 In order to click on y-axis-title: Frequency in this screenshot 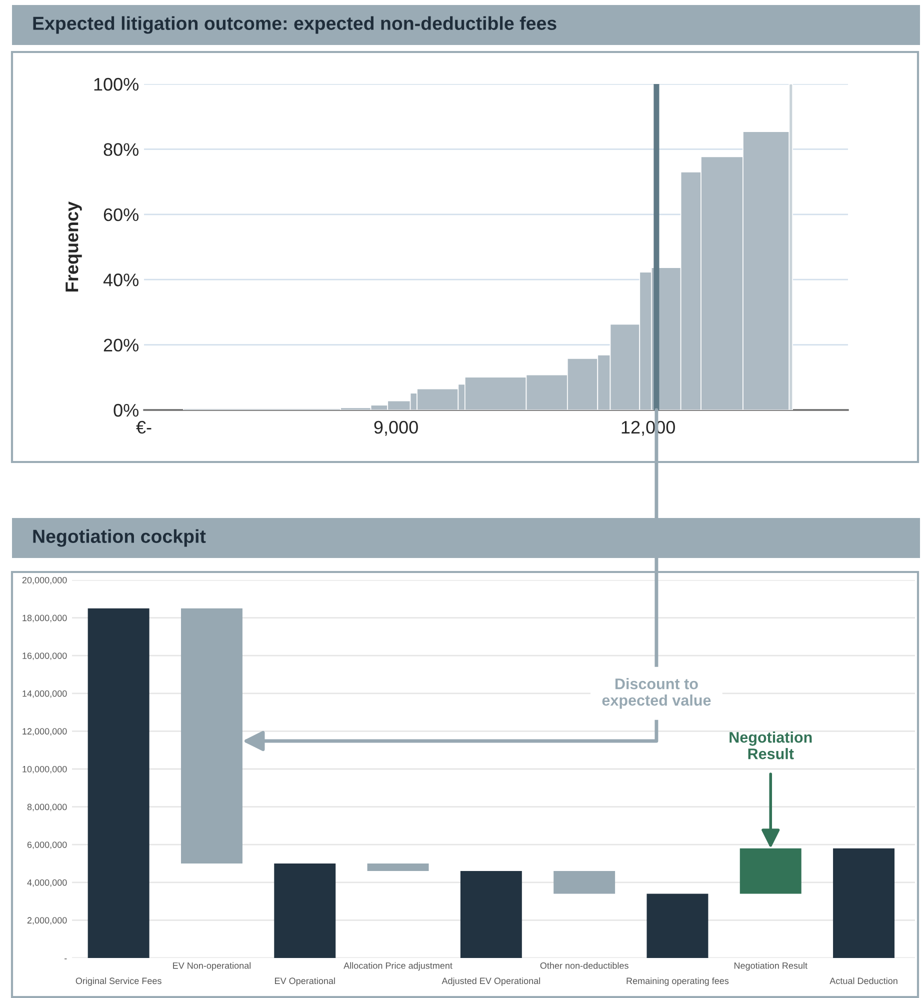, I will do `click(74, 246)`.